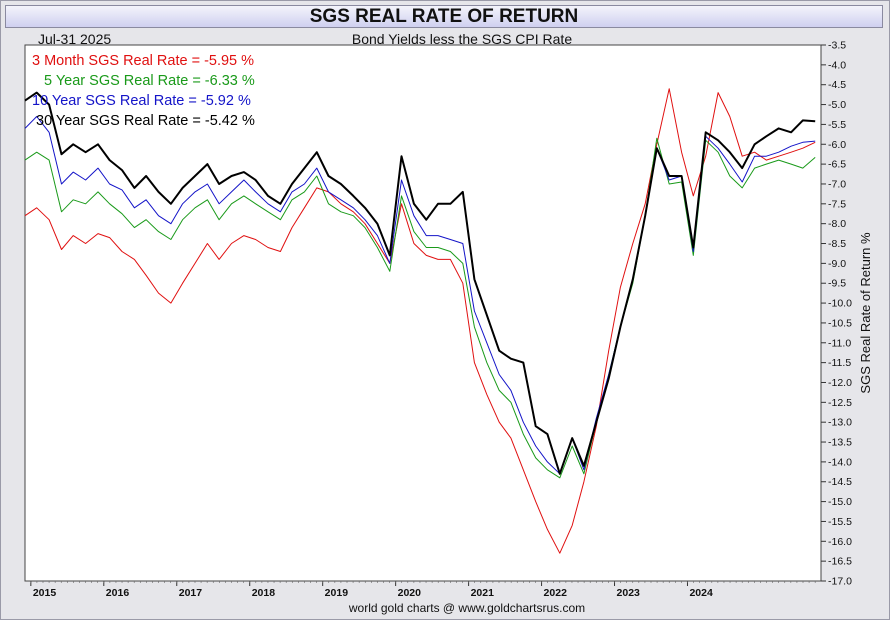 This screenshot has height=620, width=890. I want to click on x-tick-label: 2016, so click(118, 593).